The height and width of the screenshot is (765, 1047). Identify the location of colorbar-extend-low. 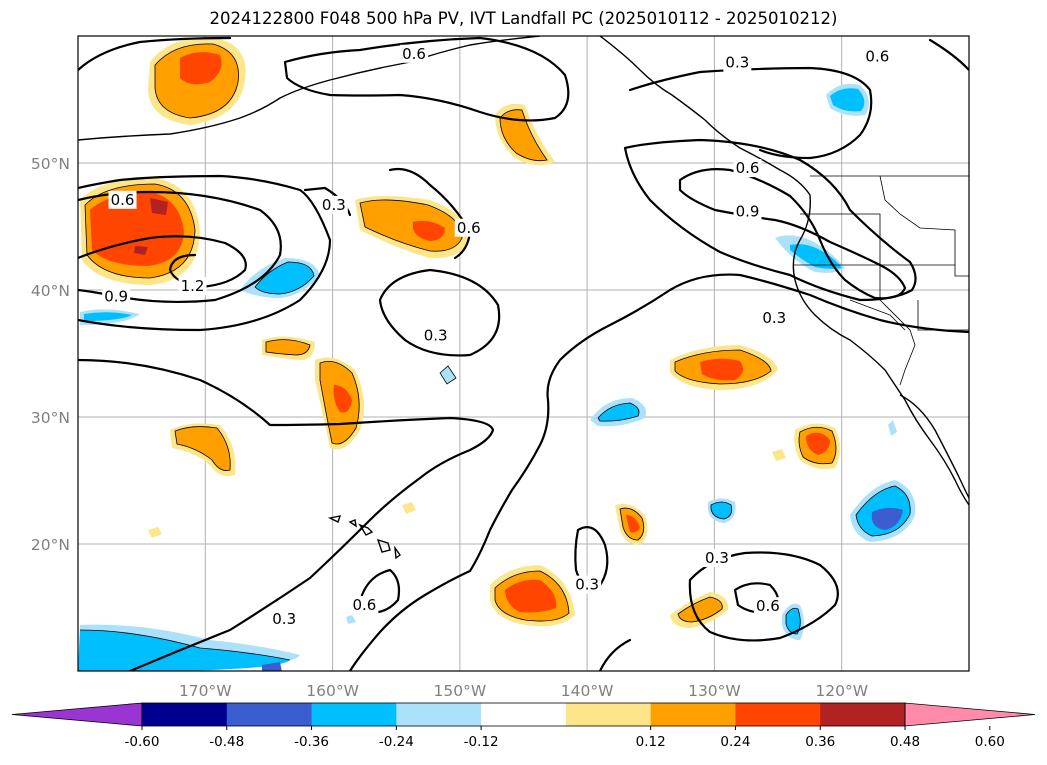
(77, 714).